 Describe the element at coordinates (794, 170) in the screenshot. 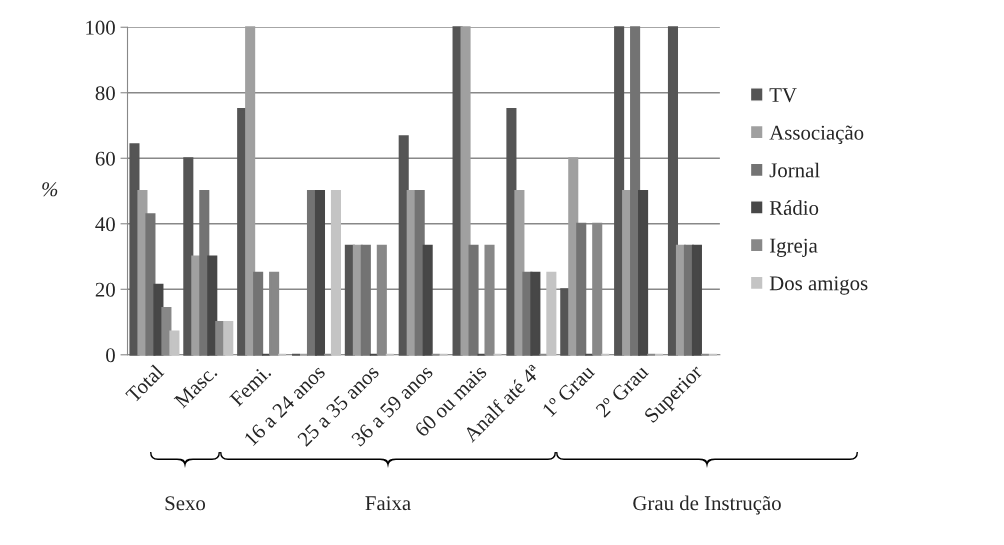

I see `legend-label: Jornal` at that location.